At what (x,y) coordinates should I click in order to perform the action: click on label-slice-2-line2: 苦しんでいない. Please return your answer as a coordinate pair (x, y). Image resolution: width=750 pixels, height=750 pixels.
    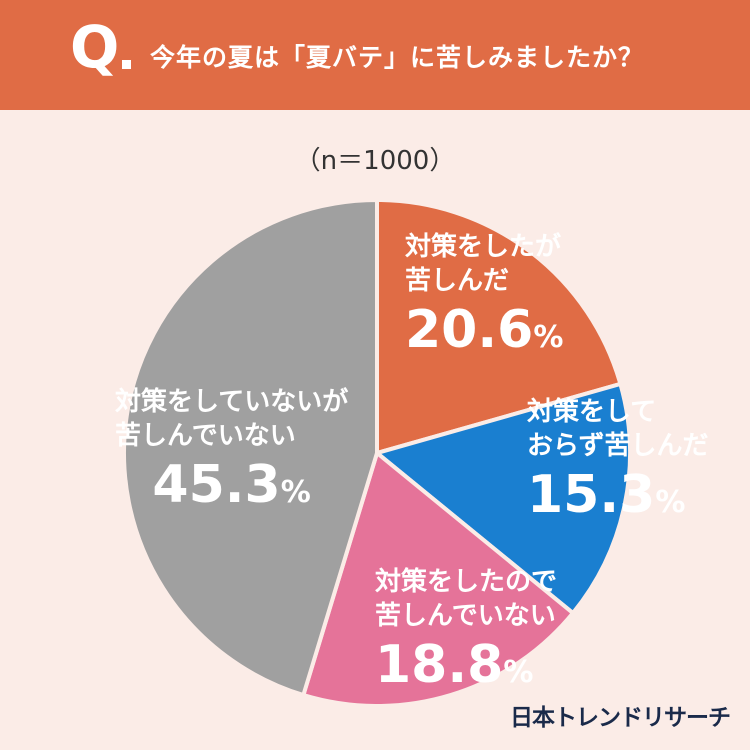
    Looking at the image, I should click on (465, 616).